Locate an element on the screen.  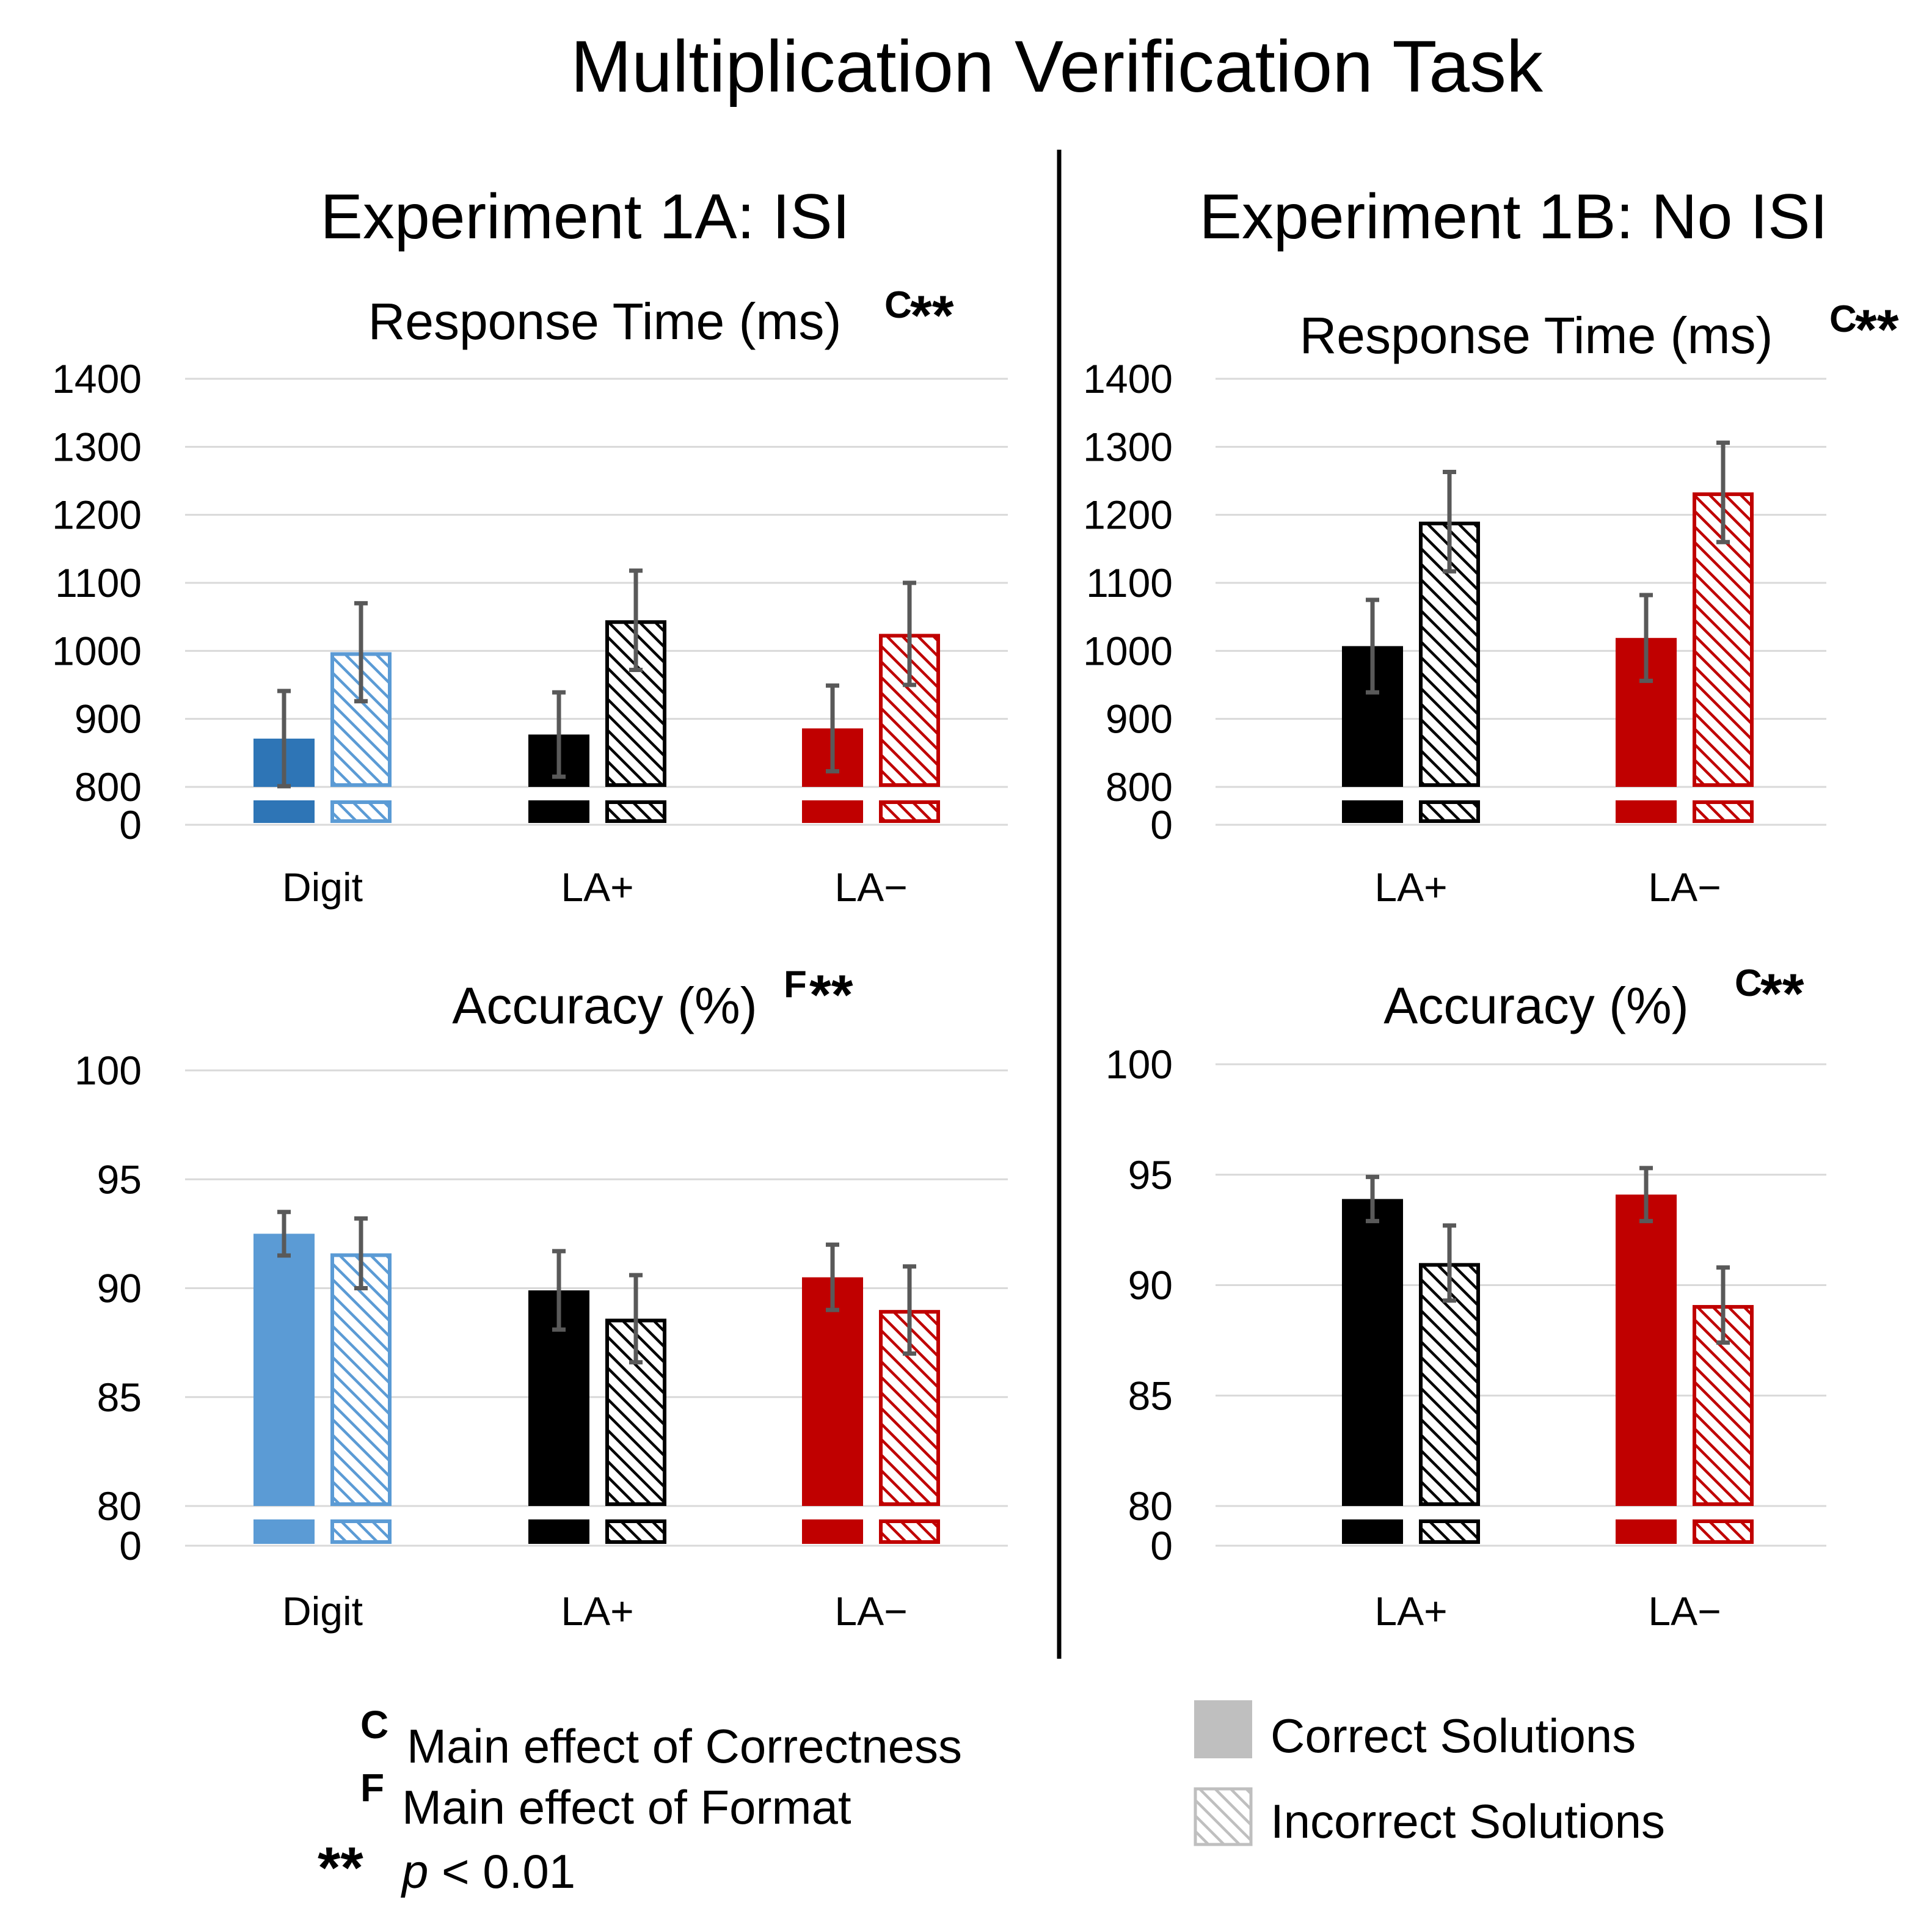
main-title: Multiplication Verification Task is located at coordinates (1057, 67).